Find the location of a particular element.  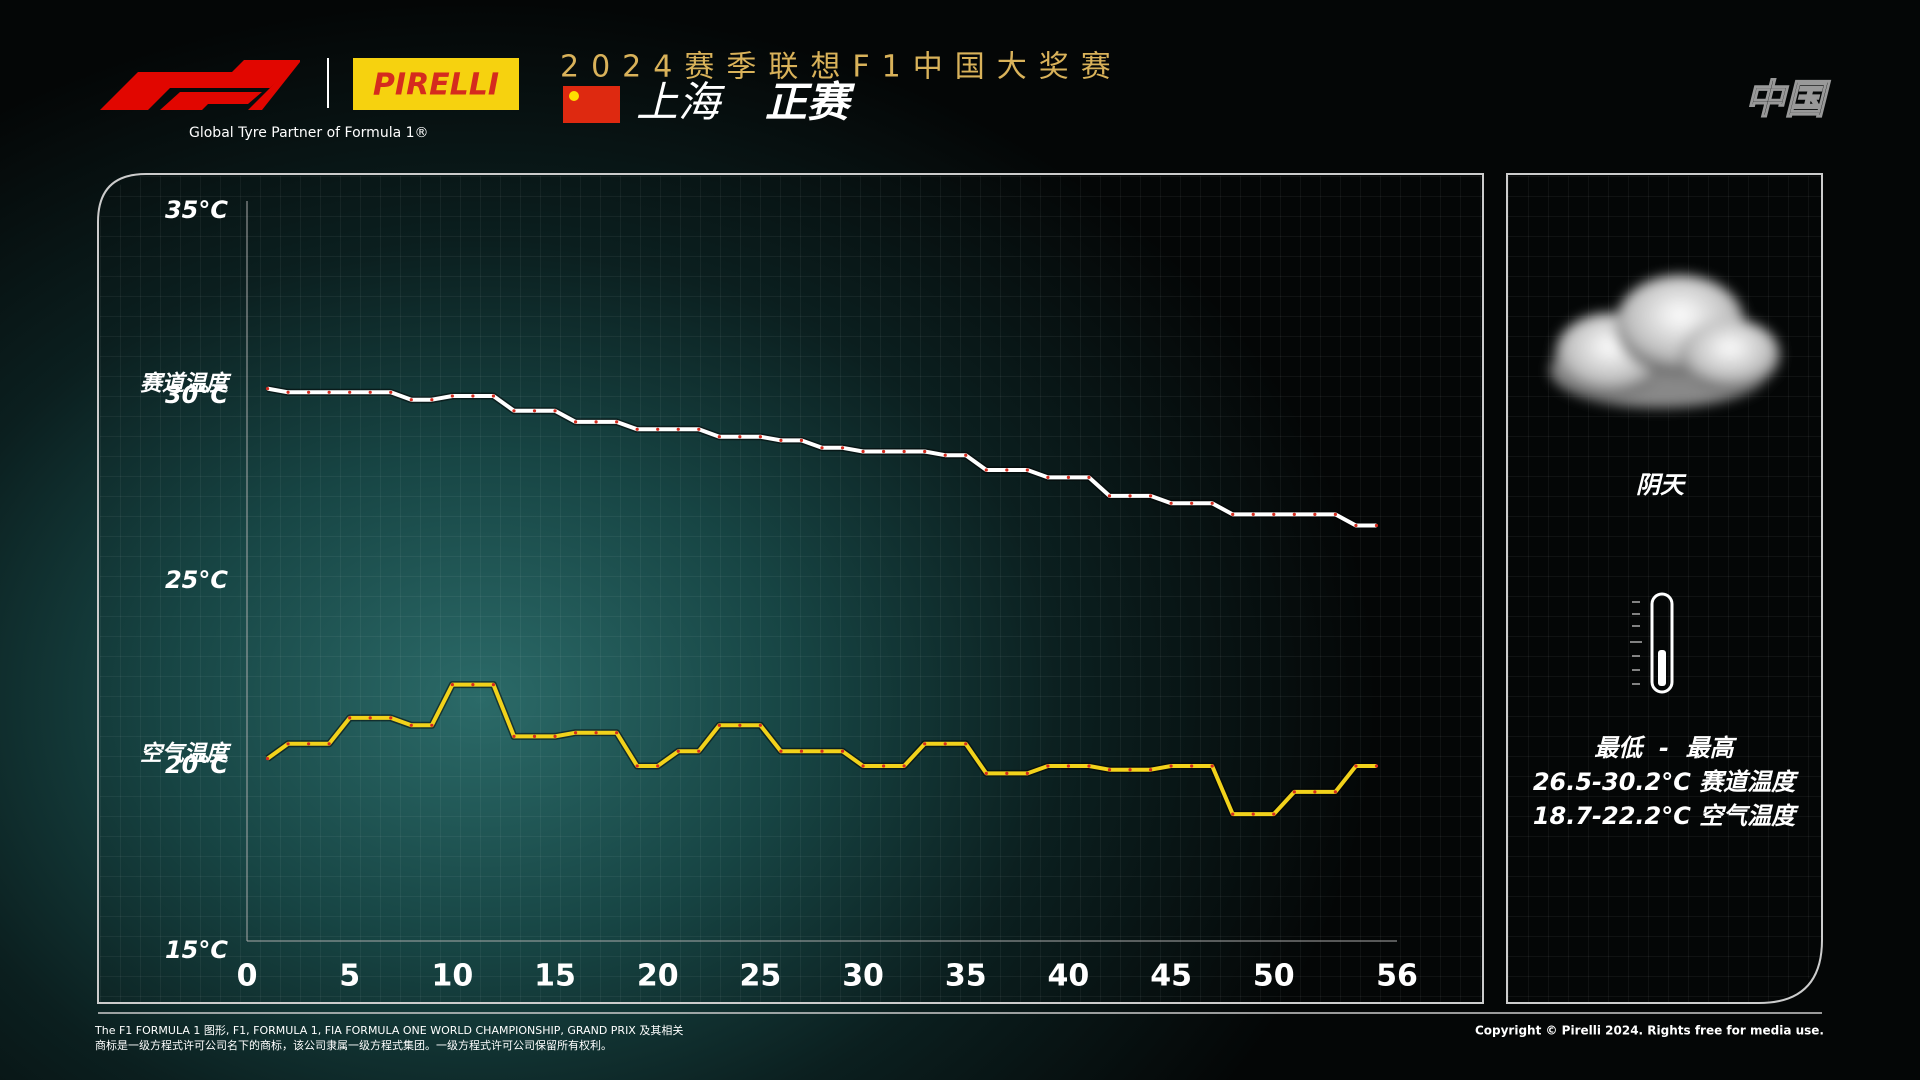

y-tick-label: 30°C is located at coordinates (196, 395).